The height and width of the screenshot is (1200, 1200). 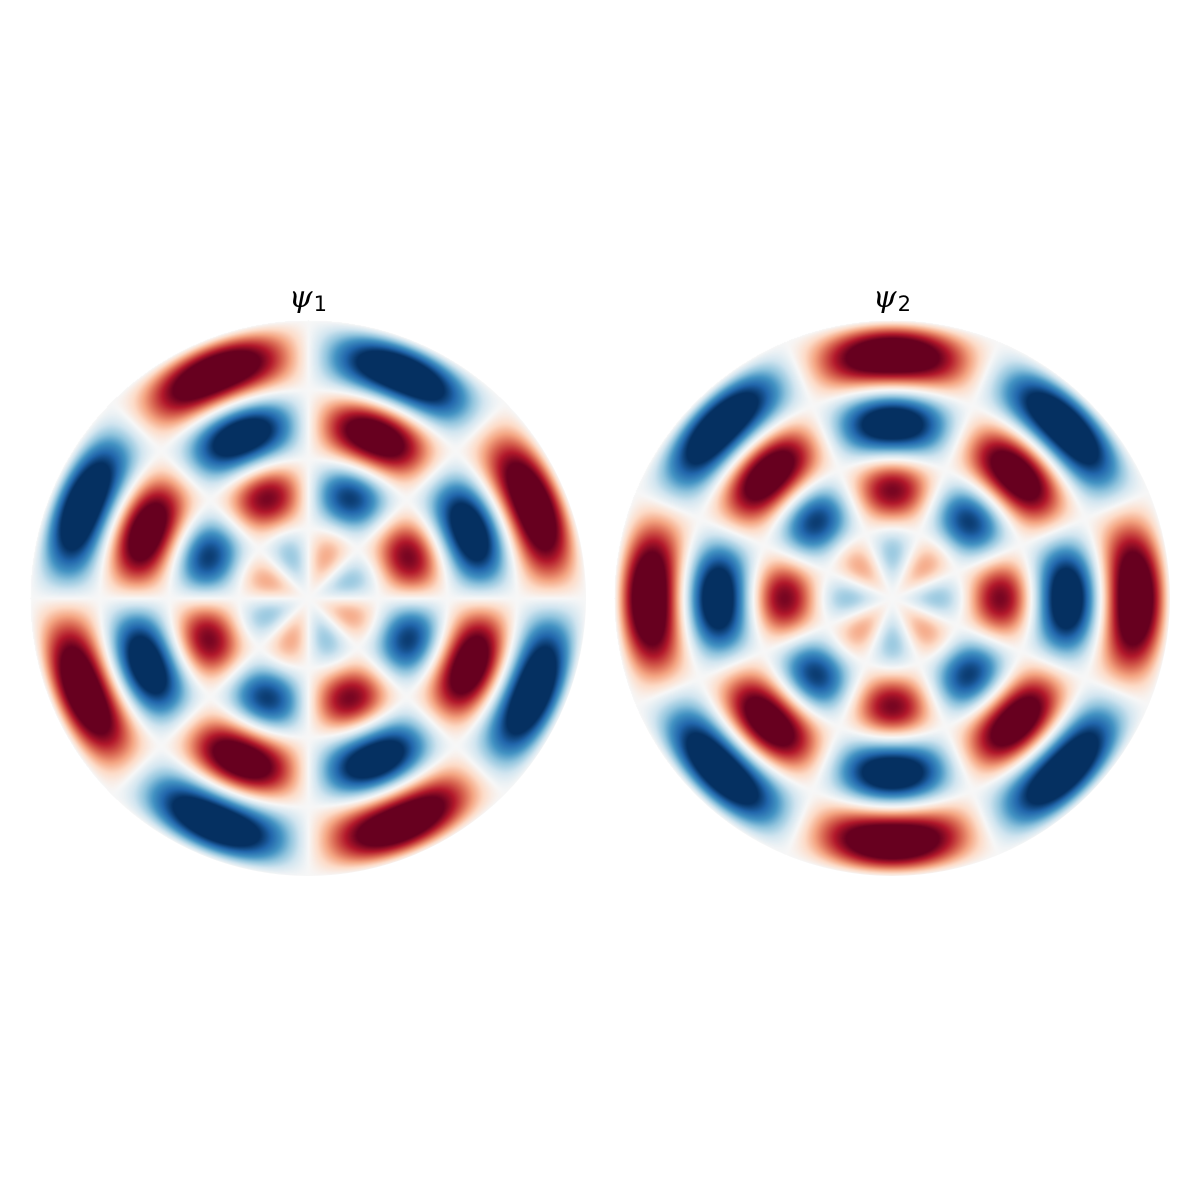 I want to click on psi2-title-symbol: ψ, so click(x=885, y=297).